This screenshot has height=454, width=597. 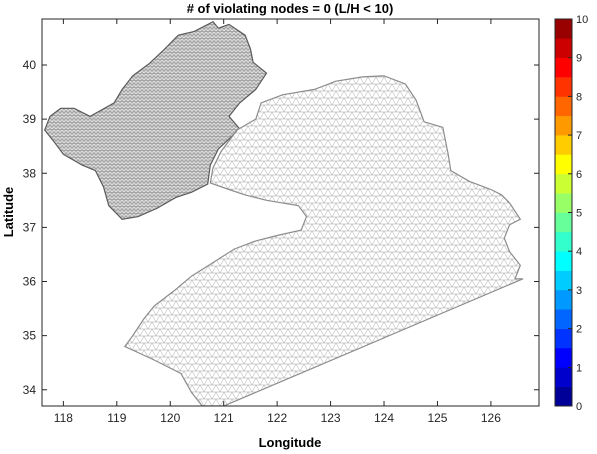 What do you see at coordinates (579, 291) in the screenshot?
I see `colorbar-tick-label: 3` at bounding box center [579, 291].